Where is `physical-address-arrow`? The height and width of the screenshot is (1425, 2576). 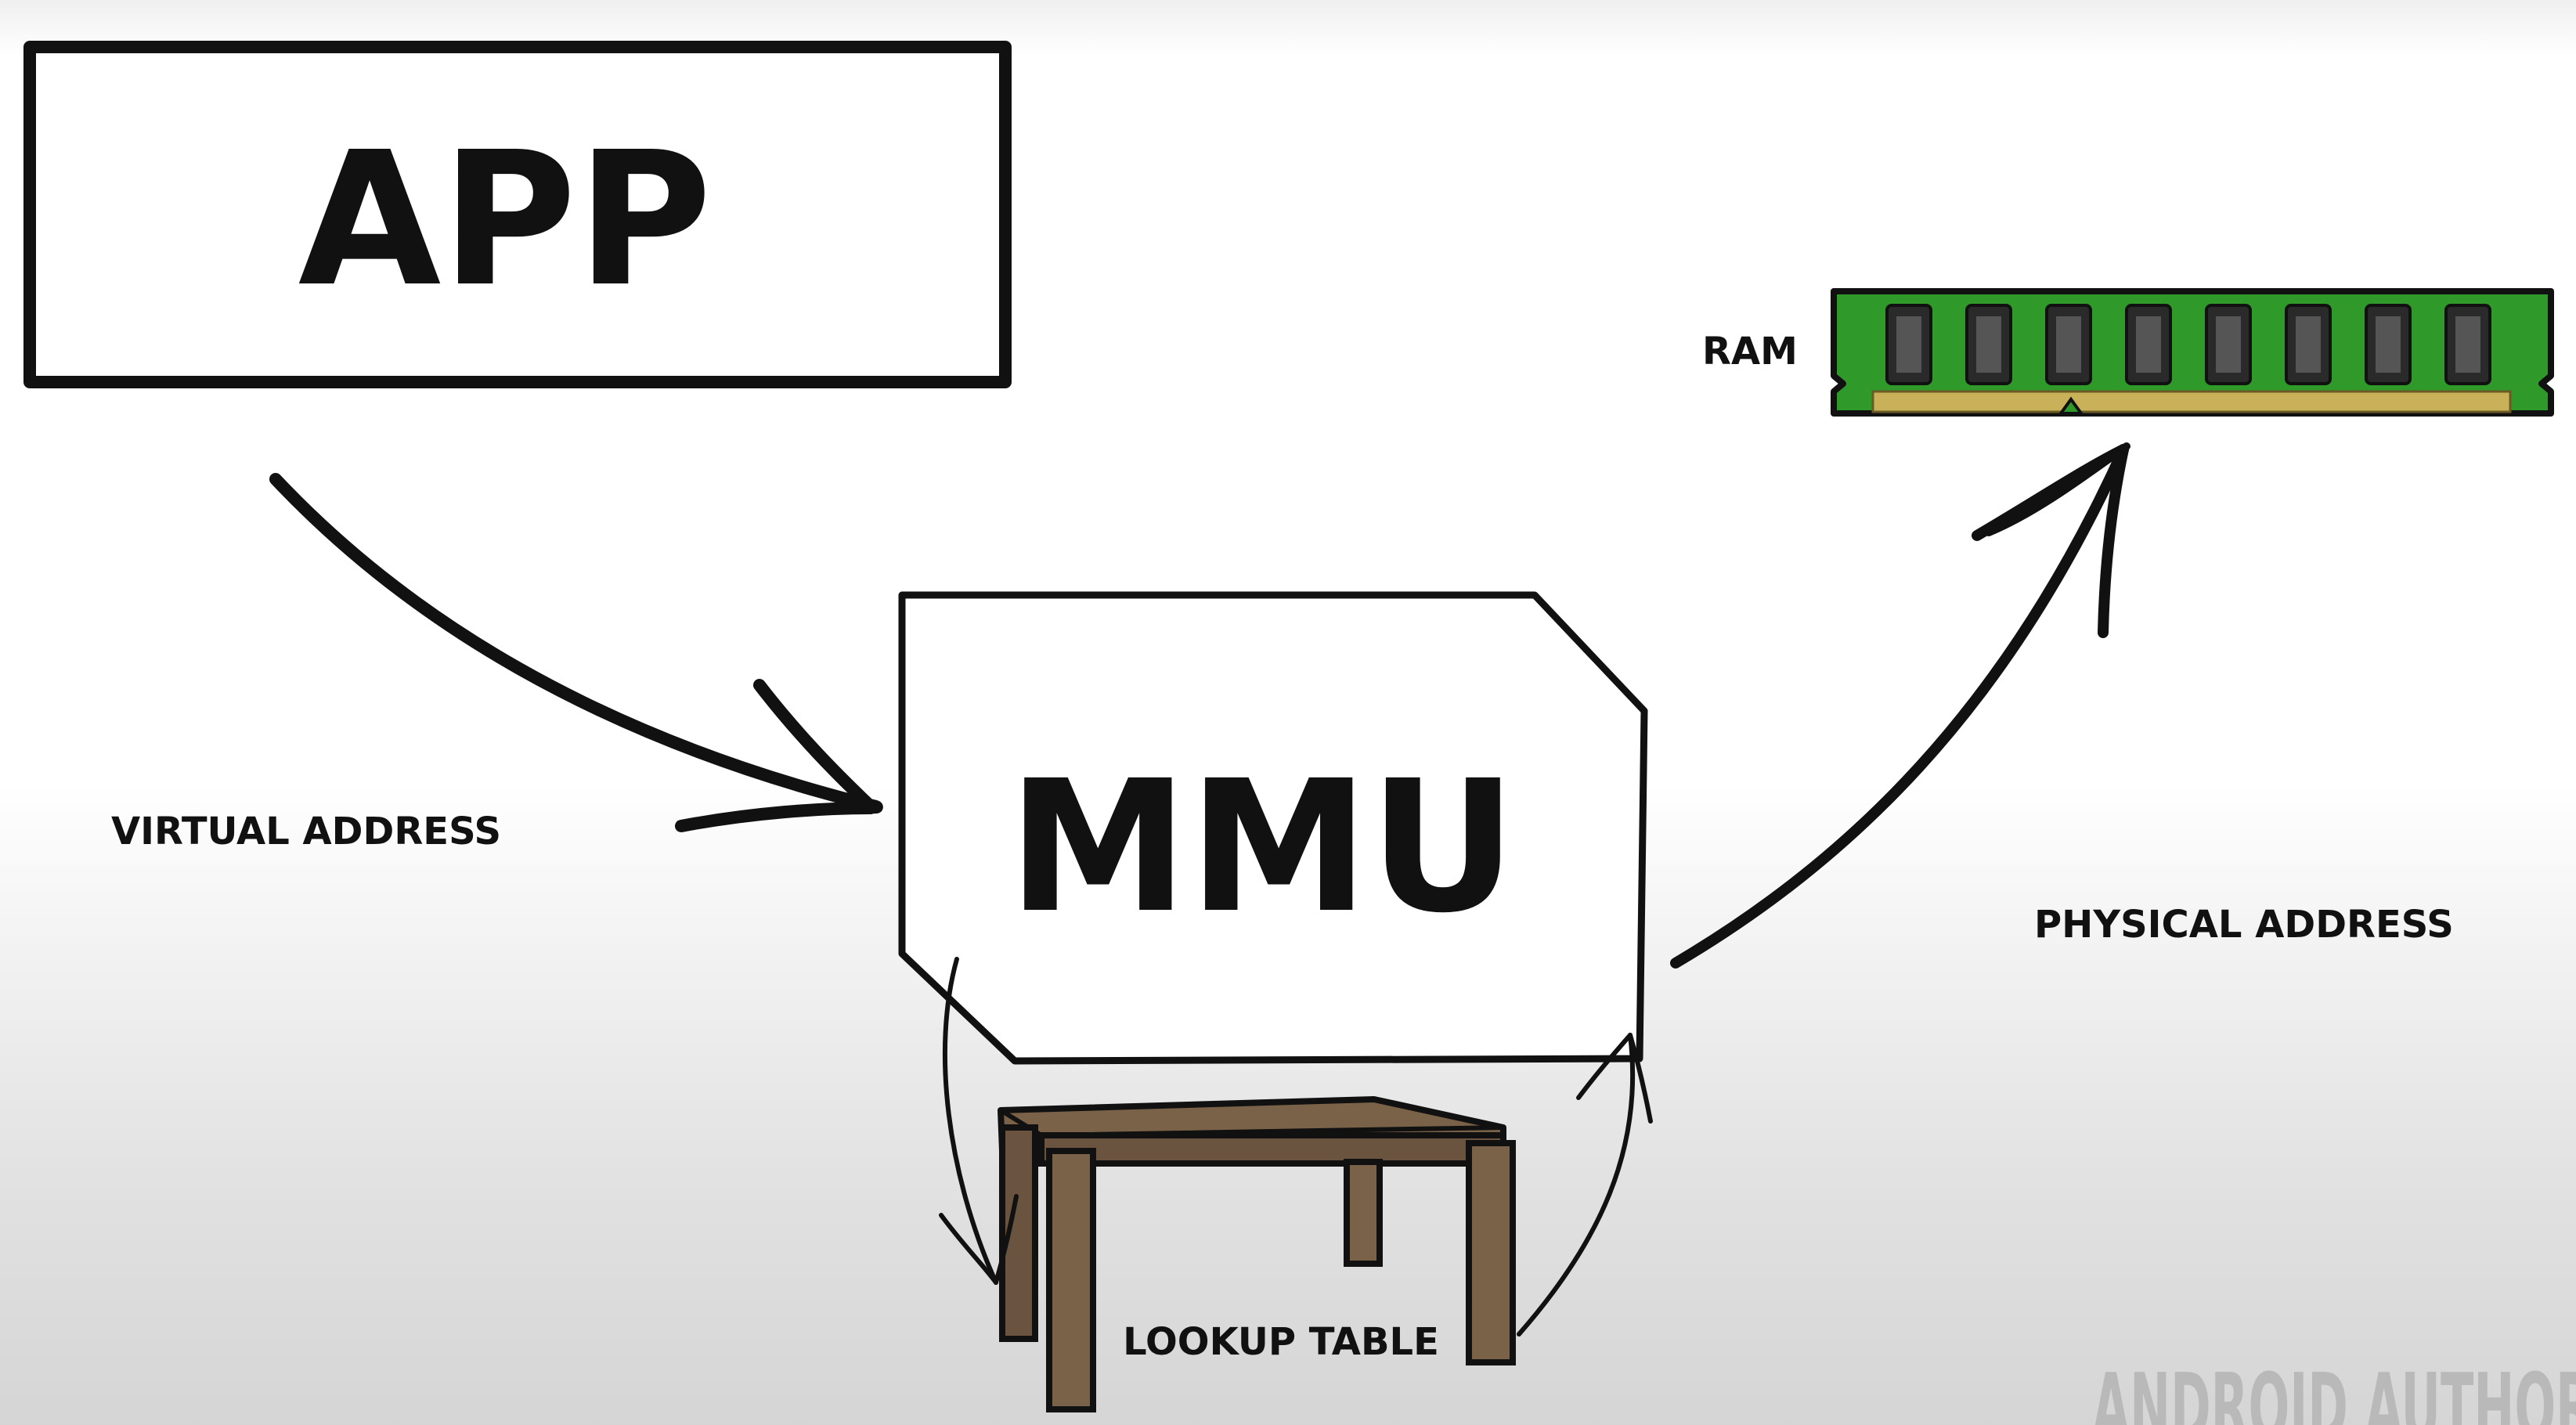 physical-address-arrow is located at coordinates (1900, 705).